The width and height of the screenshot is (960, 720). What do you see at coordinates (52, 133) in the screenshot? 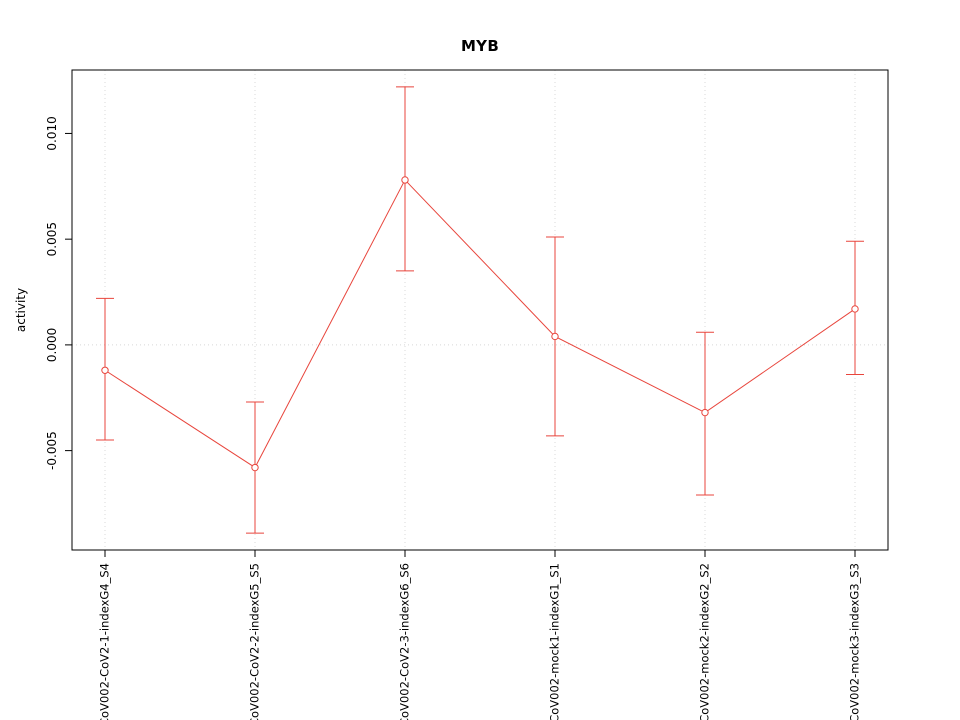
I see `y-tick-label: 0.010` at bounding box center [52, 133].